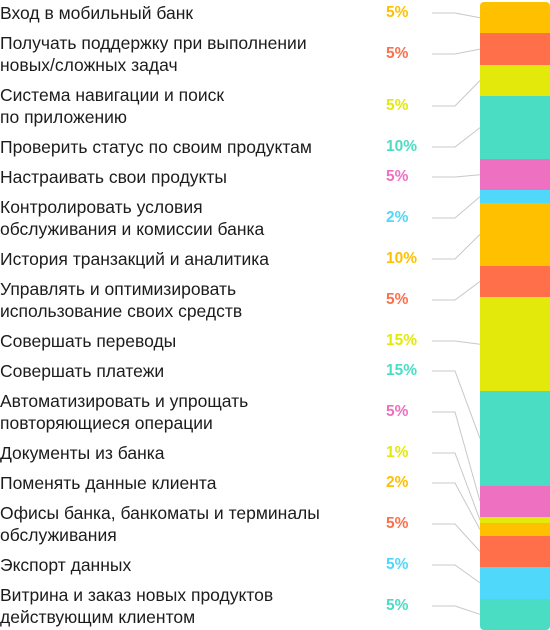 This screenshot has width=550, height=630. I want to click on category-label: Вход в мобильный банк, so click(97, 13).